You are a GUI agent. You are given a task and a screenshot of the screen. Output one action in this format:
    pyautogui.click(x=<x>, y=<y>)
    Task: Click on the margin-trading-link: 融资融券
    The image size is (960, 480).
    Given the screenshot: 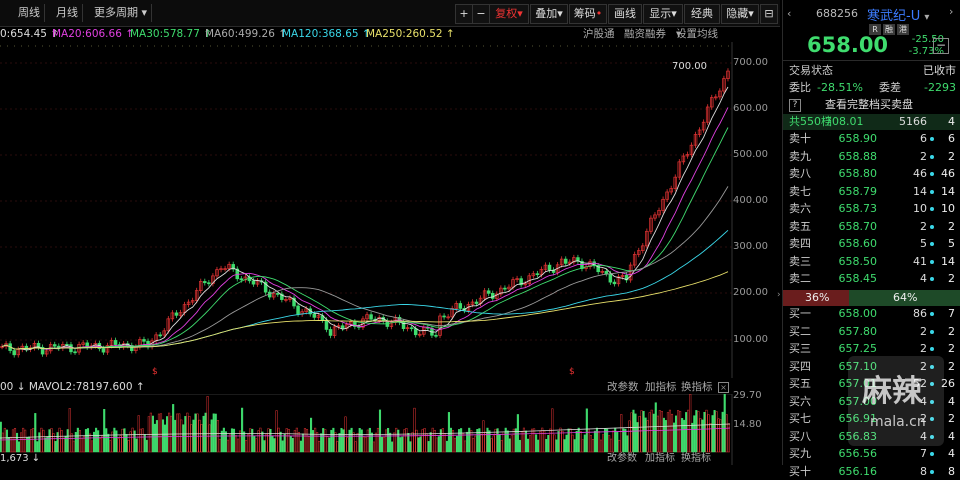 What is the action you would take?
    pyautogui.click(x=645, y=34)
    